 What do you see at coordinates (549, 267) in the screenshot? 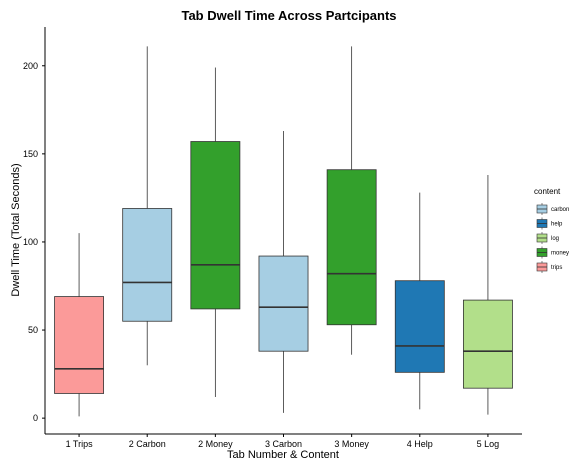
I see `legend-item-trips: trips` at bounding box center [549, 267].